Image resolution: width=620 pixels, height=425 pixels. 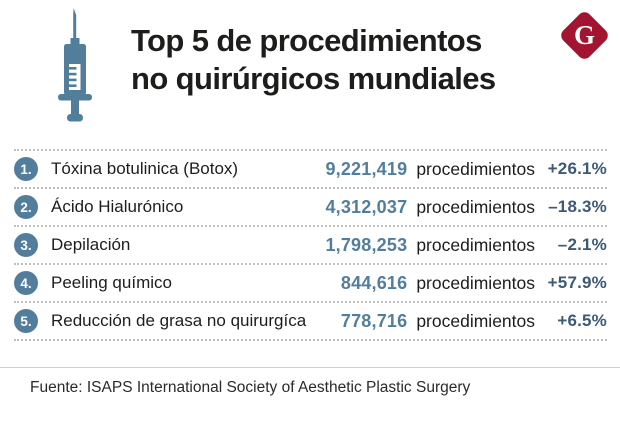 What do you see at coordinates (366, 168) in the screenshot?
I see `procedure-count: 9,221,419` at bounding box center [366, 168].